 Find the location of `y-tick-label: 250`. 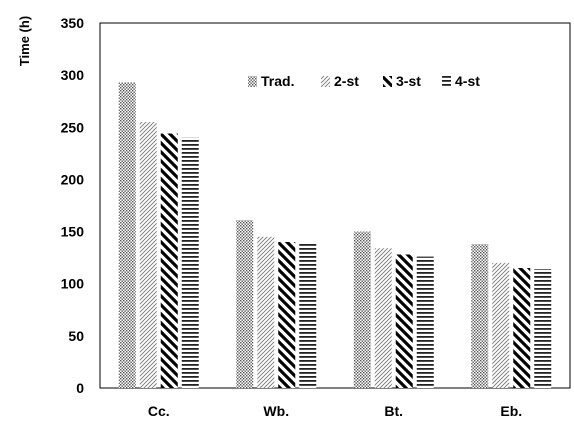

y-tick-label: 250 is located at coordinates (73, 127).